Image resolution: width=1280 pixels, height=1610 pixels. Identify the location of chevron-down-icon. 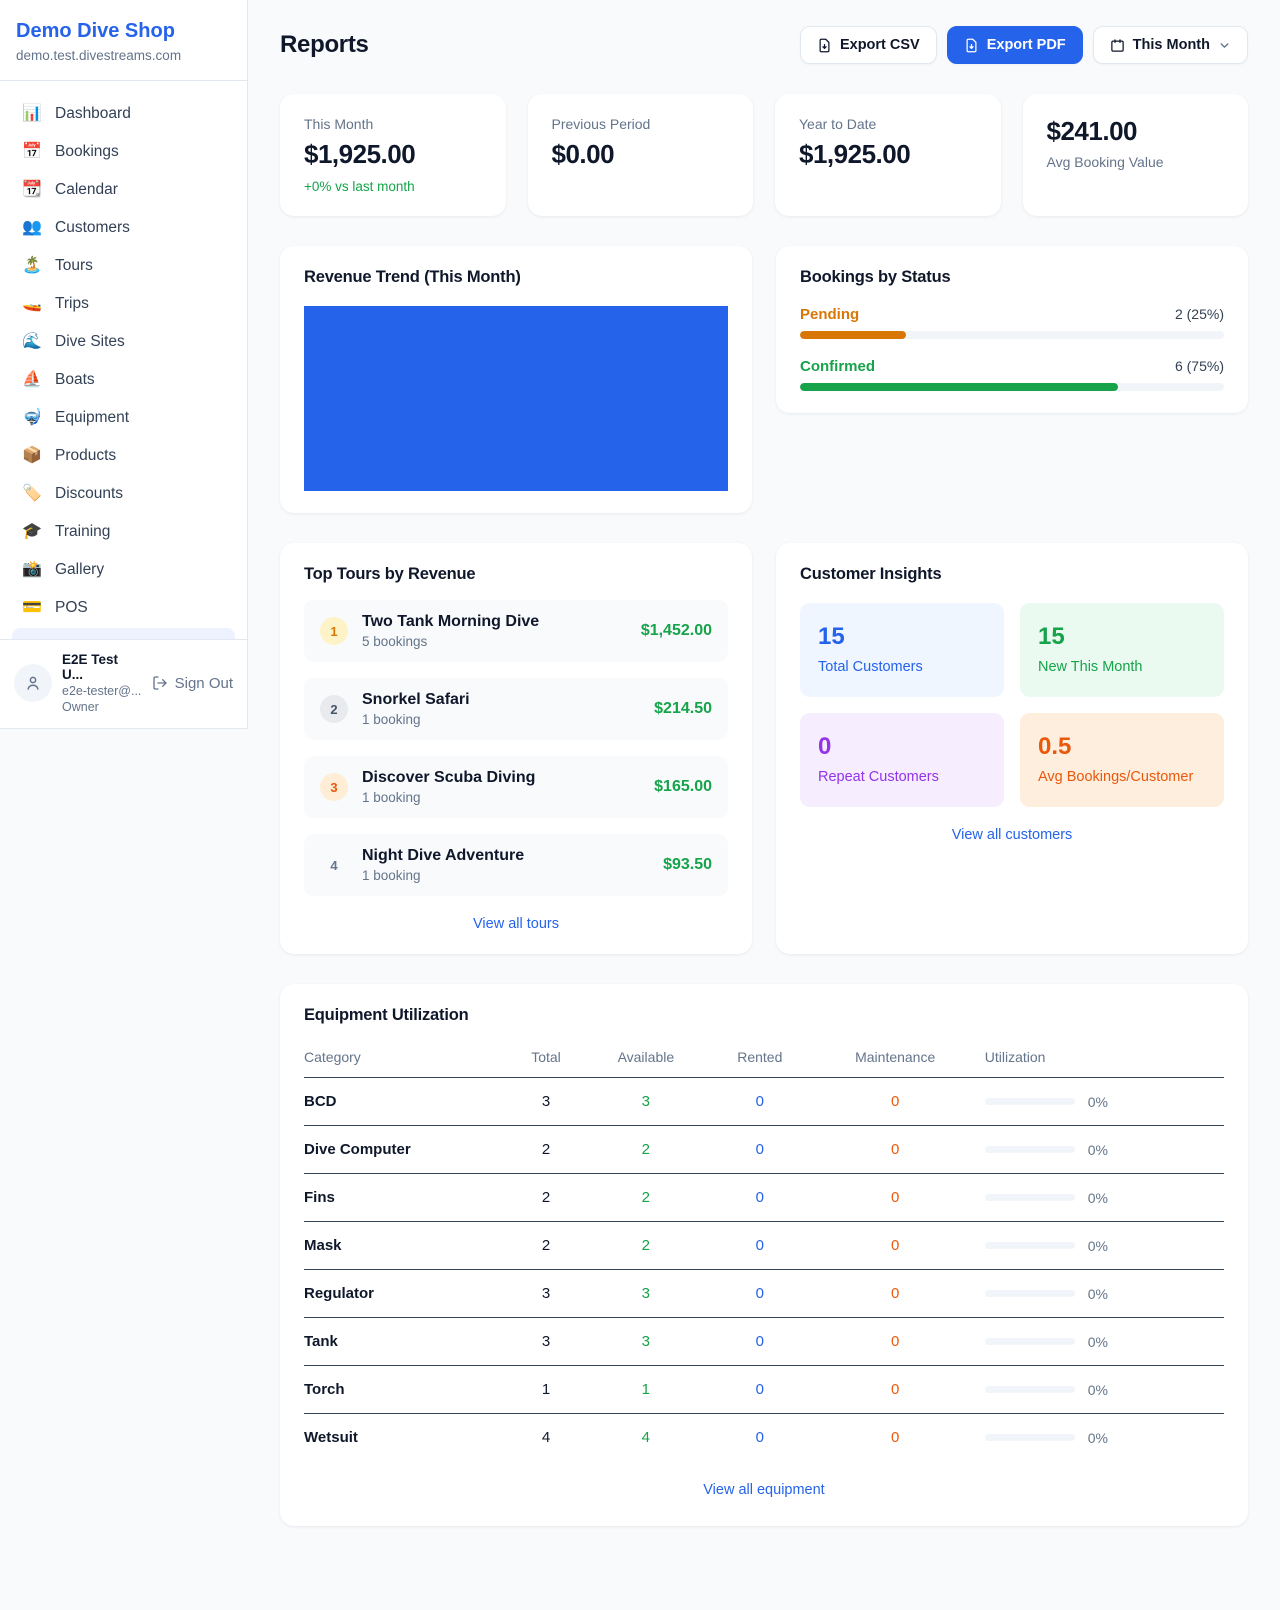
(1224, 45).